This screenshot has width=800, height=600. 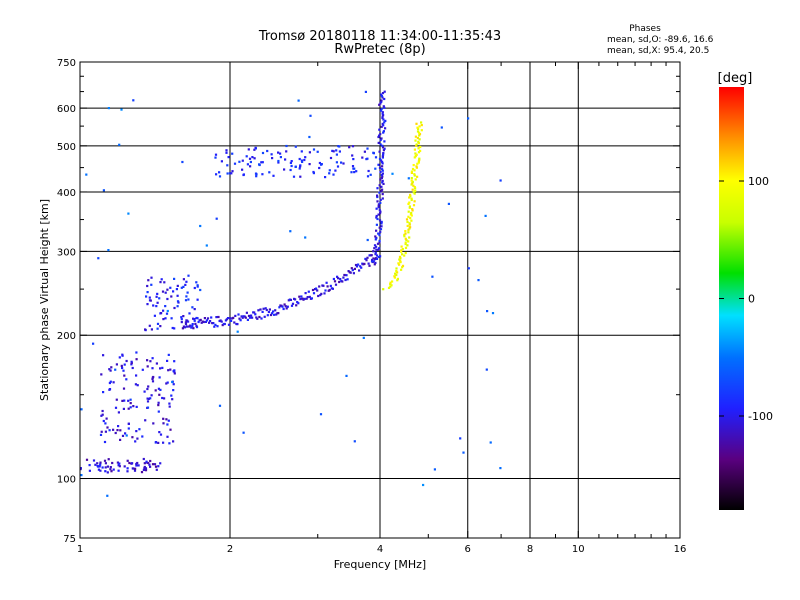 I want to click on y-tick-label: 75, so click(x=69, y=539).